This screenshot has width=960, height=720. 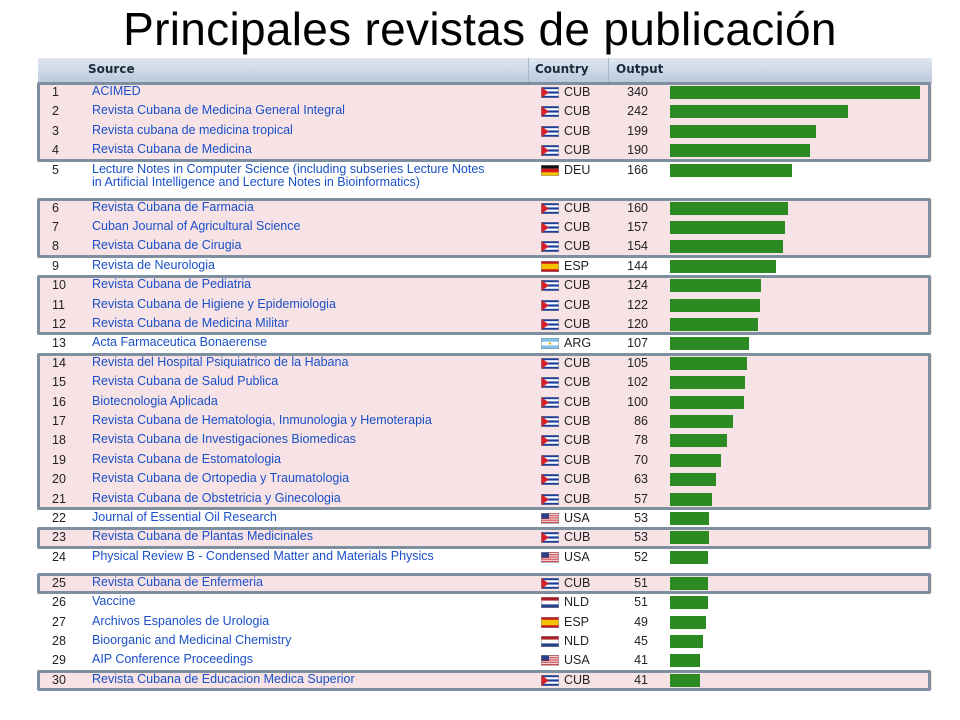 I want to click on output-value: 78, so click(x=641, y=440).